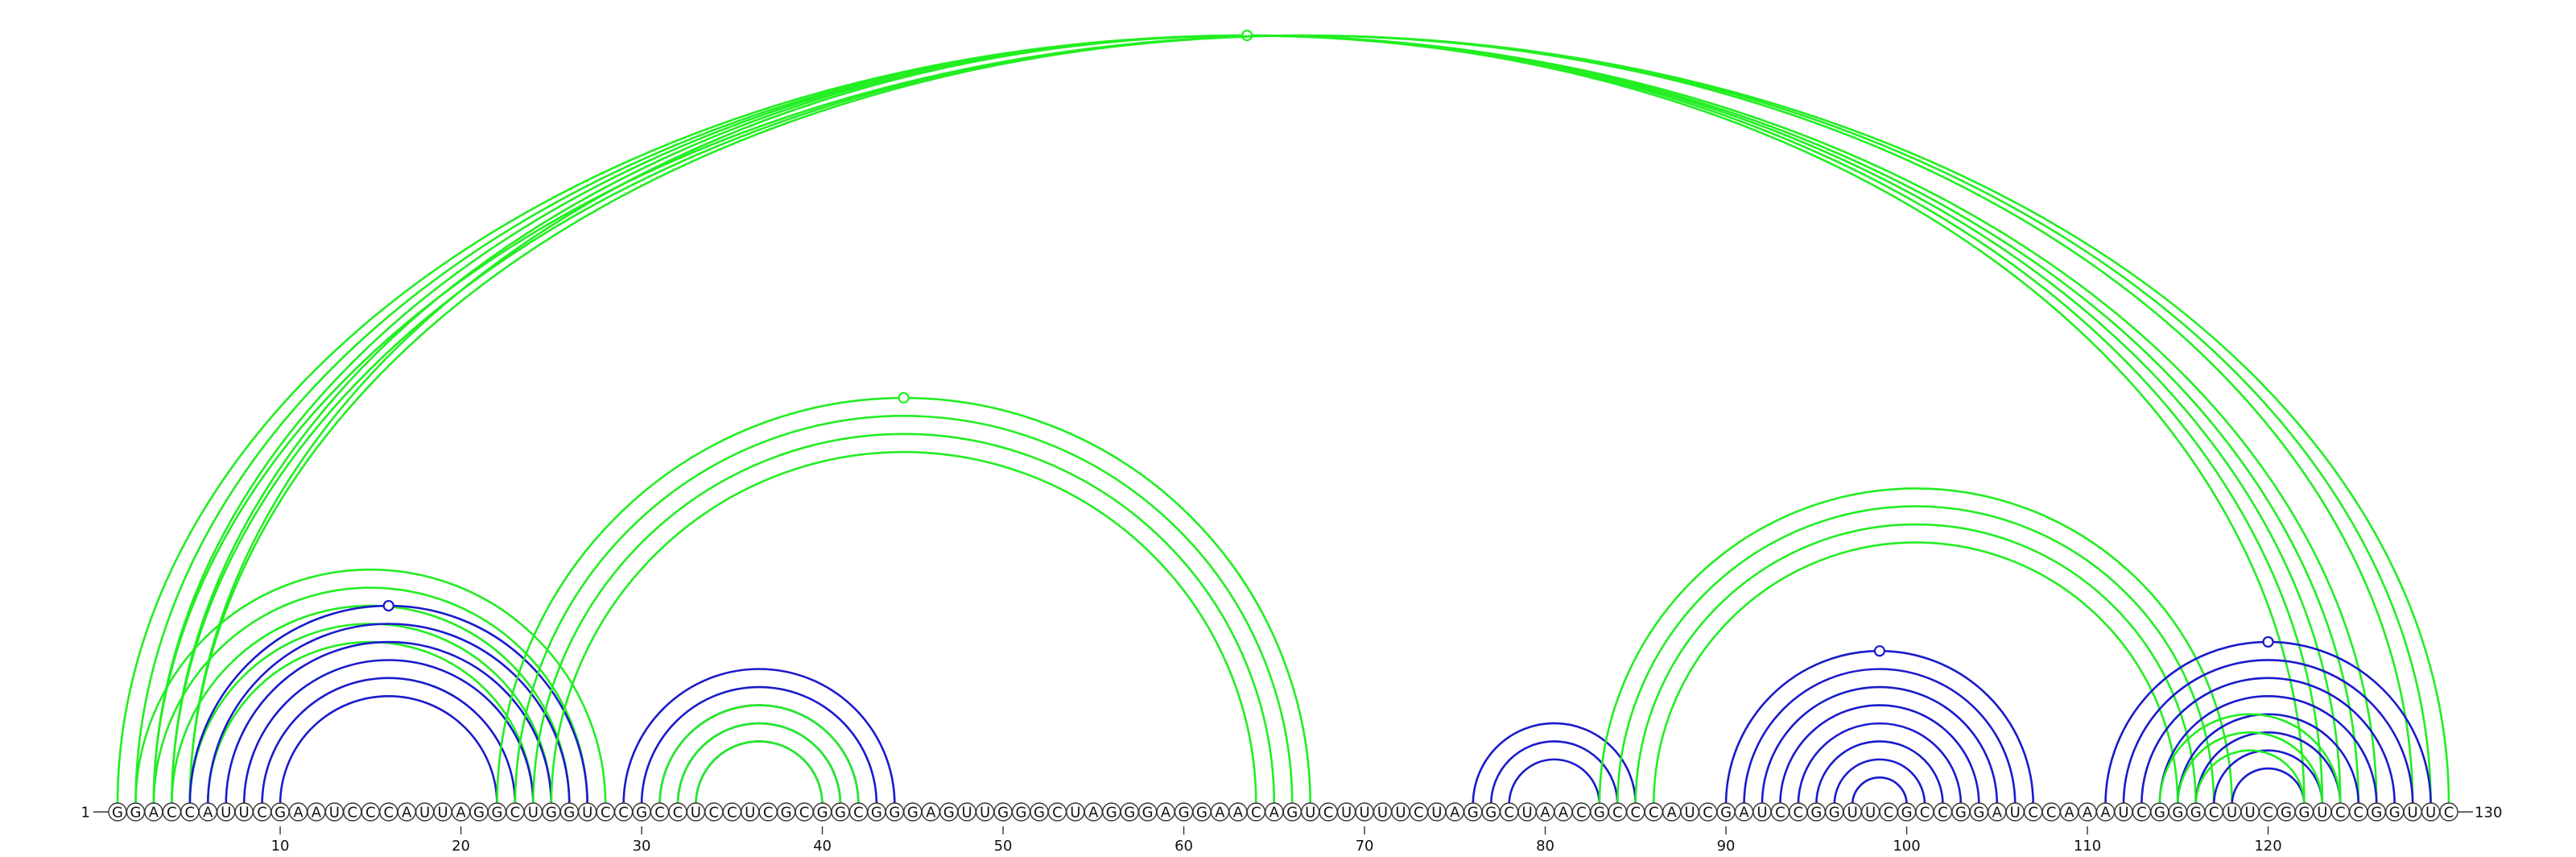 This screenshot has width=2576, height=857. What do you see at coordinates (2268, 642) in the screenshot?
I see `helix-marker` at bounding box center [2268, 642].